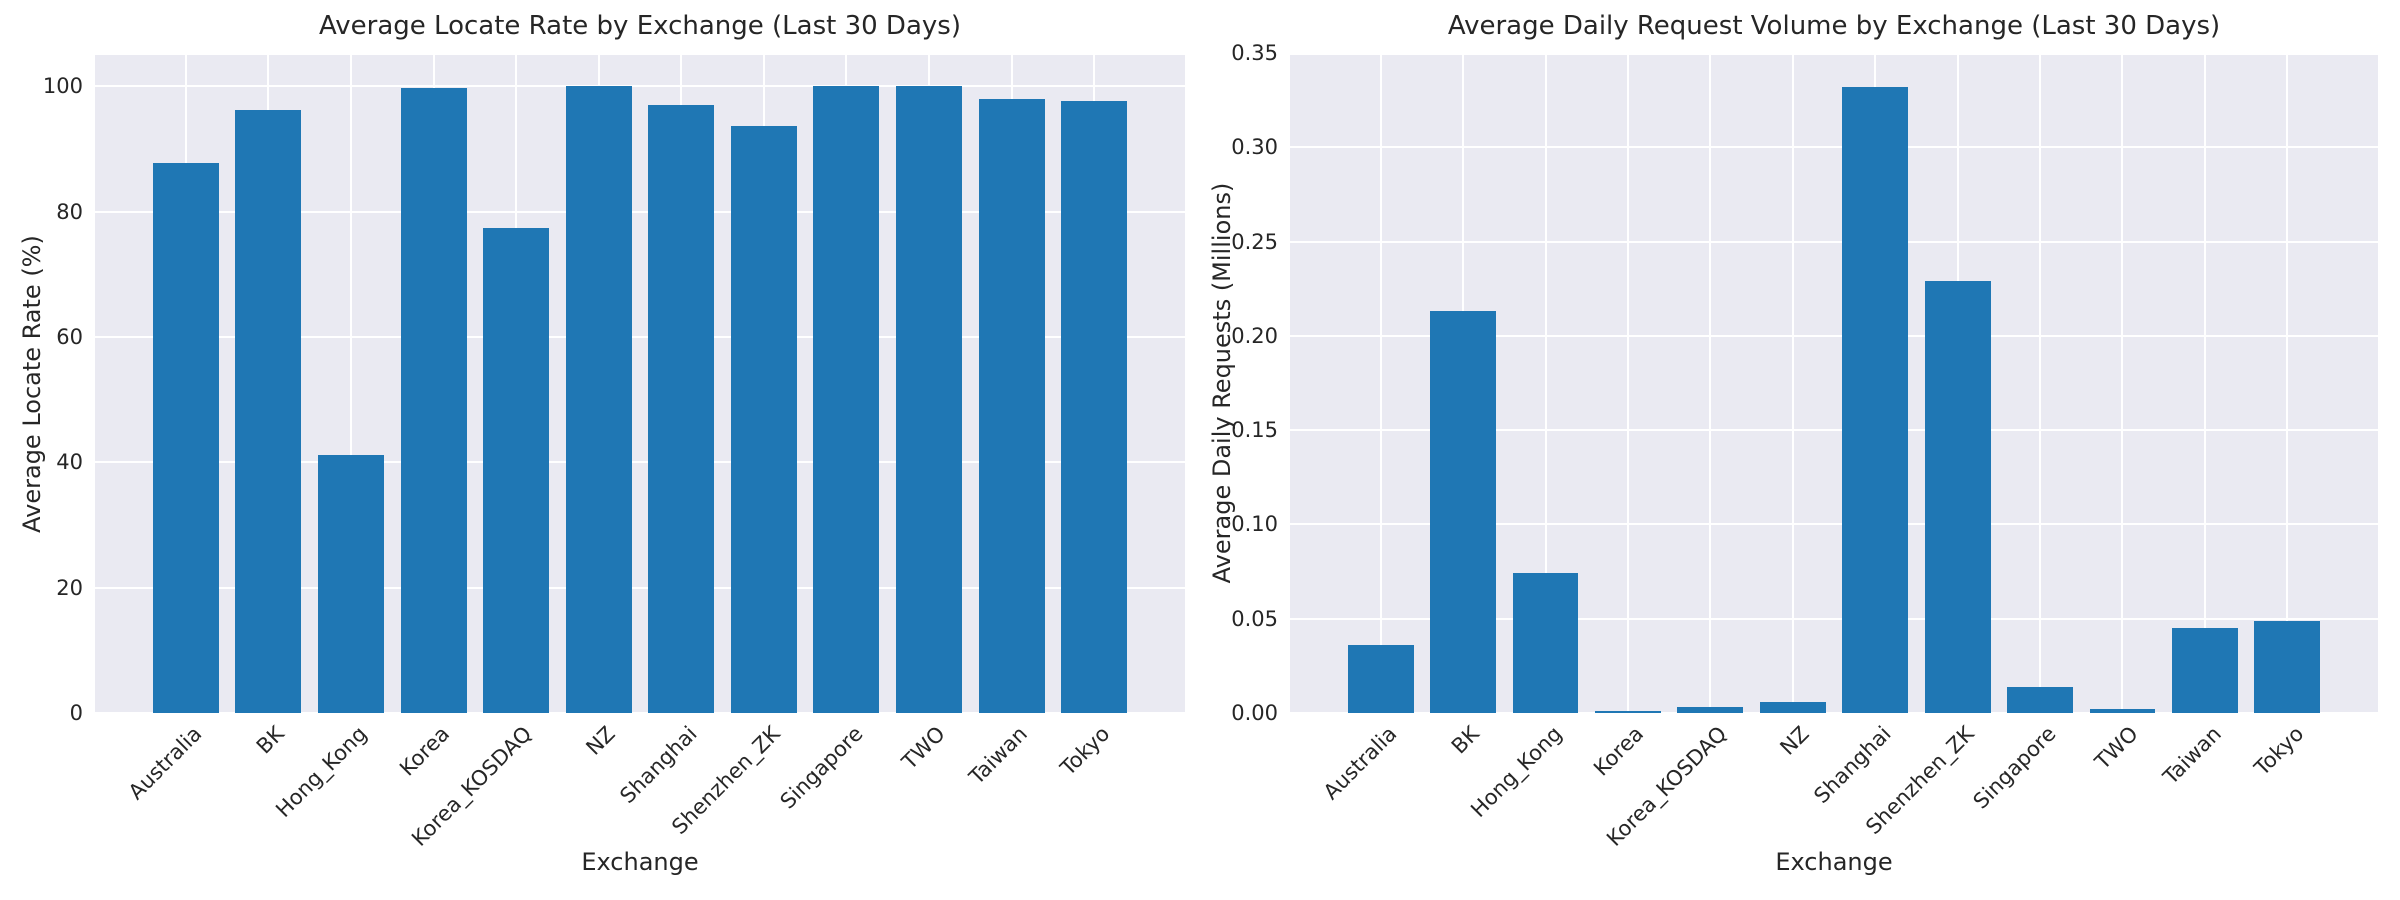  What do you see at coordinates (1254, 430) in the screenshot?
I see `y-tick-label: 0.15` at bounding box center [1254, 430].